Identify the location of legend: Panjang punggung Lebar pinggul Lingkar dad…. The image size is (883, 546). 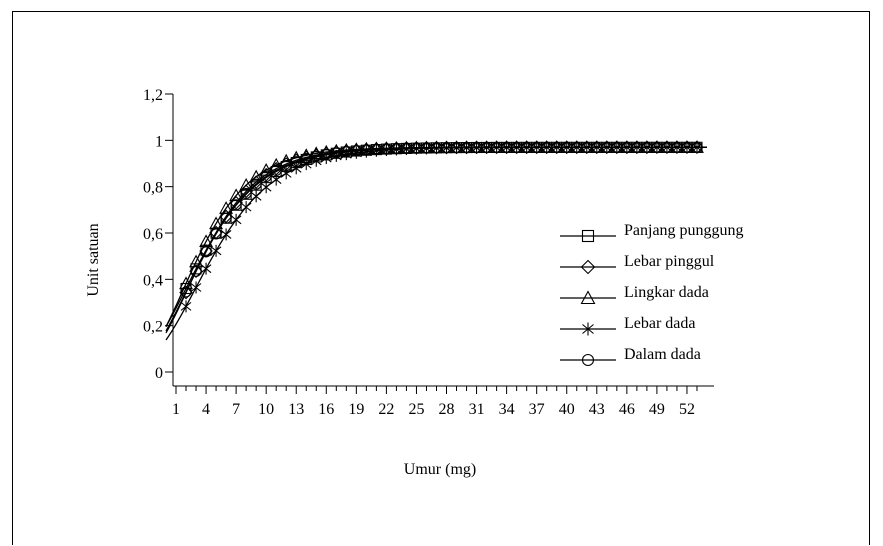
(652, 294).